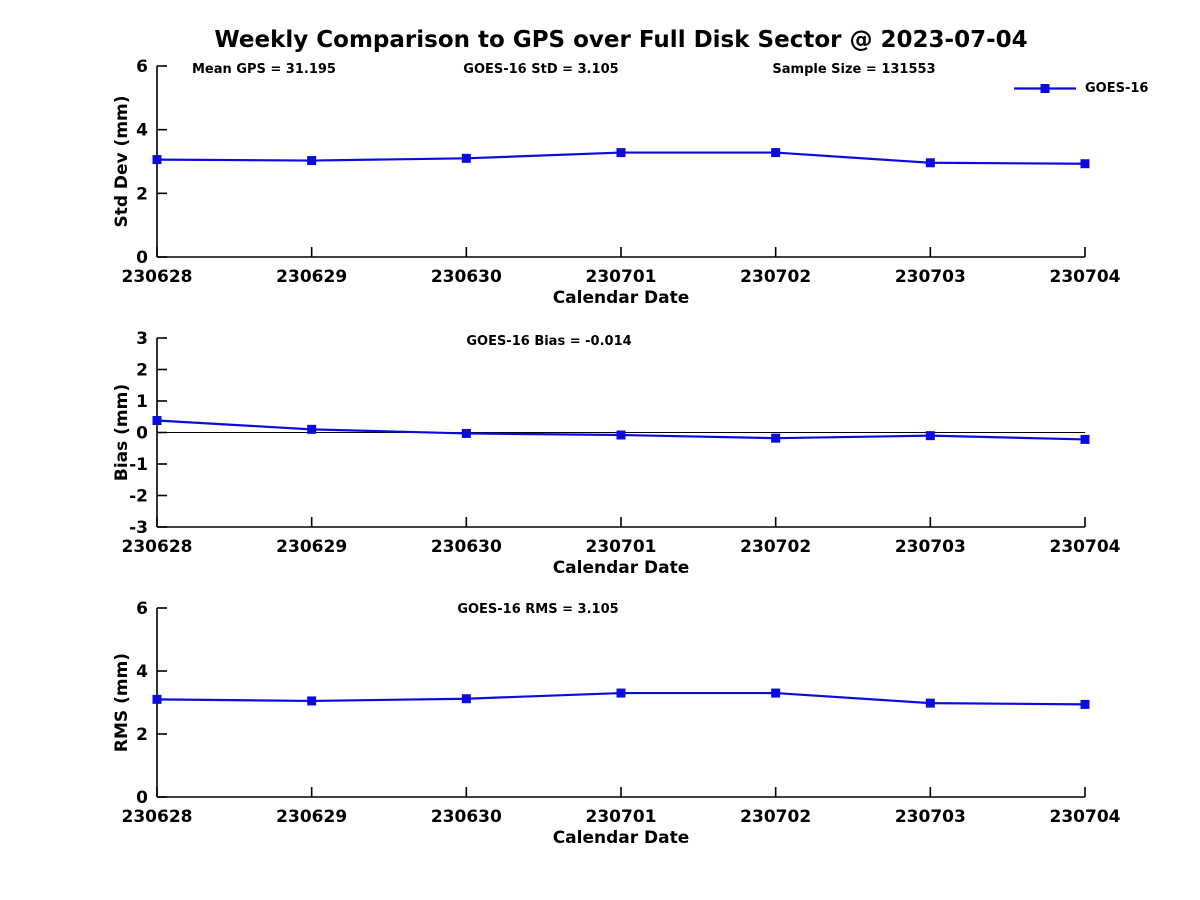 This screenshot has height=900, width=1200. I want to click on legend-label: GOES-16, so click(1117, 88).